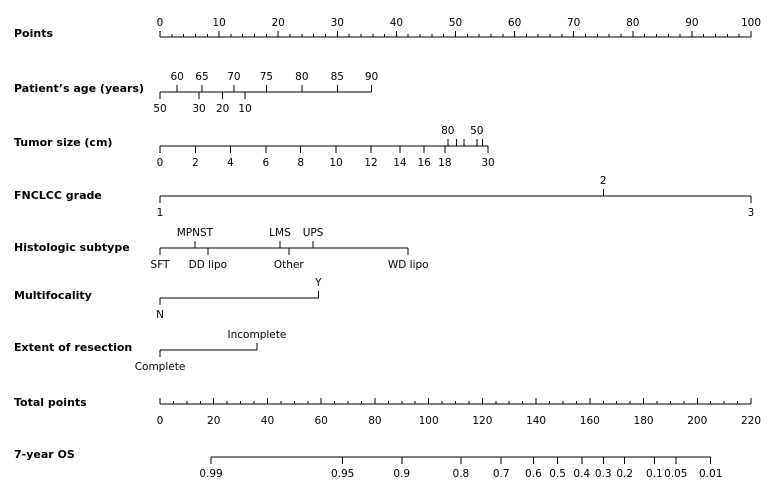 Image resolution: width=773 pixels, height=496 pixels. Describe the element at coordinates (313, 233) in the screenshot. I see `tick-label: UPS` at that location.